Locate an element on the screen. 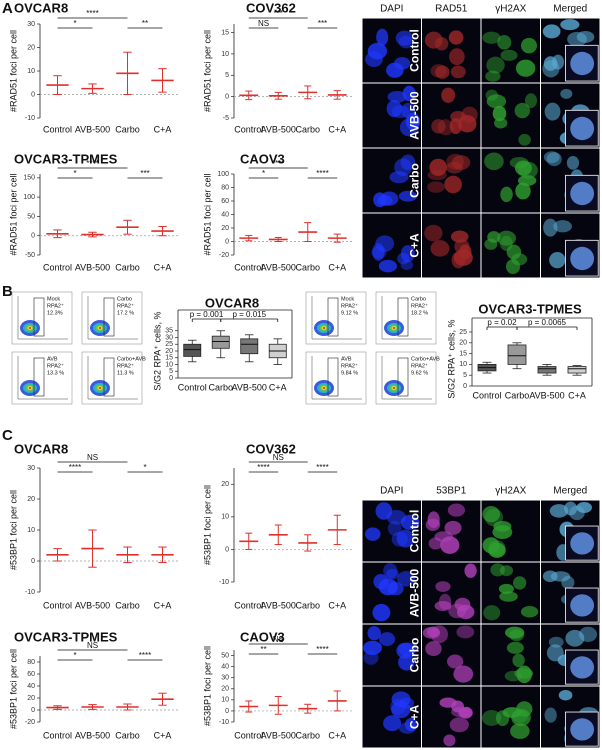 The width and height of the screenshot is (602, 750). condition-label: C+A is located at coordinates (415, 245).